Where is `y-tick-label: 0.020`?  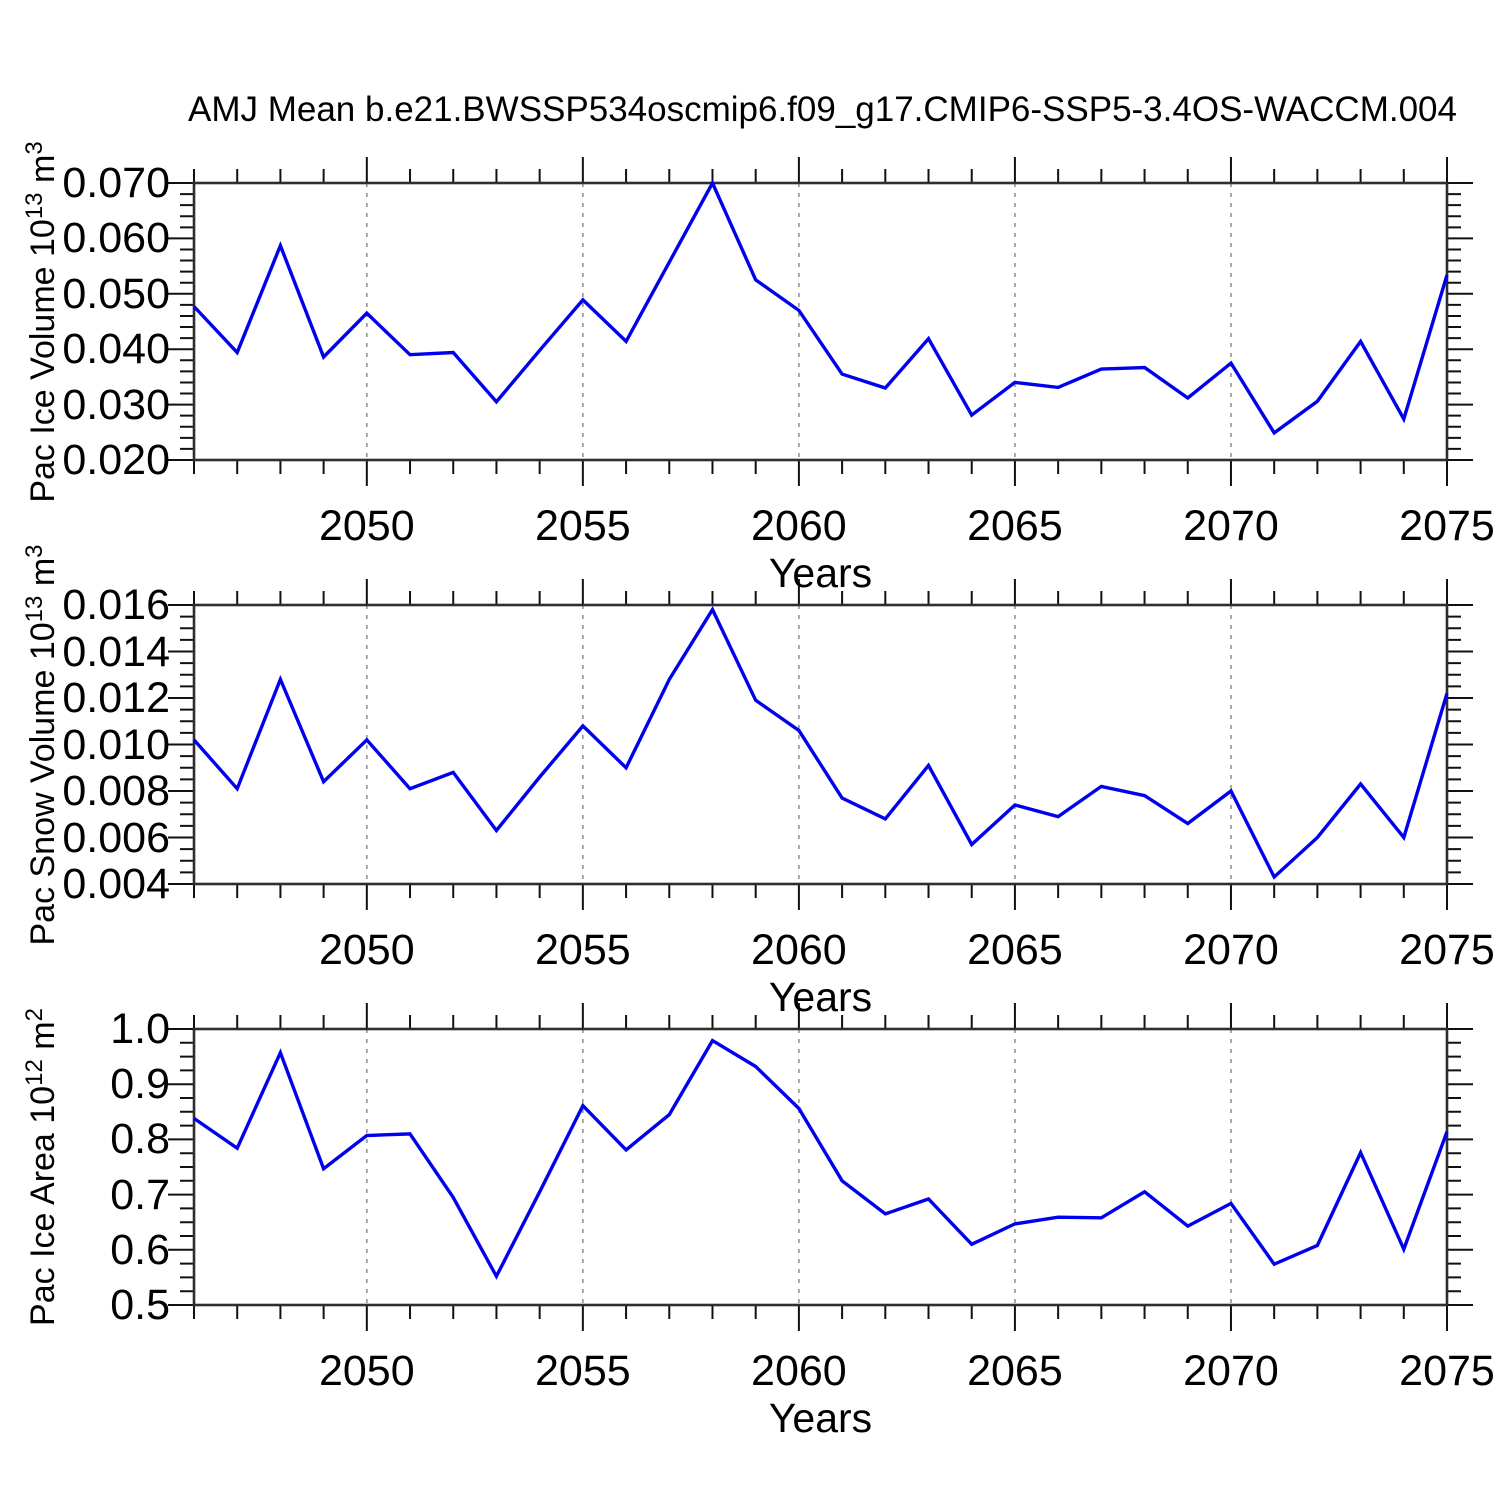 y-tick-label: 0.020 is located at coordinates (116, 460).